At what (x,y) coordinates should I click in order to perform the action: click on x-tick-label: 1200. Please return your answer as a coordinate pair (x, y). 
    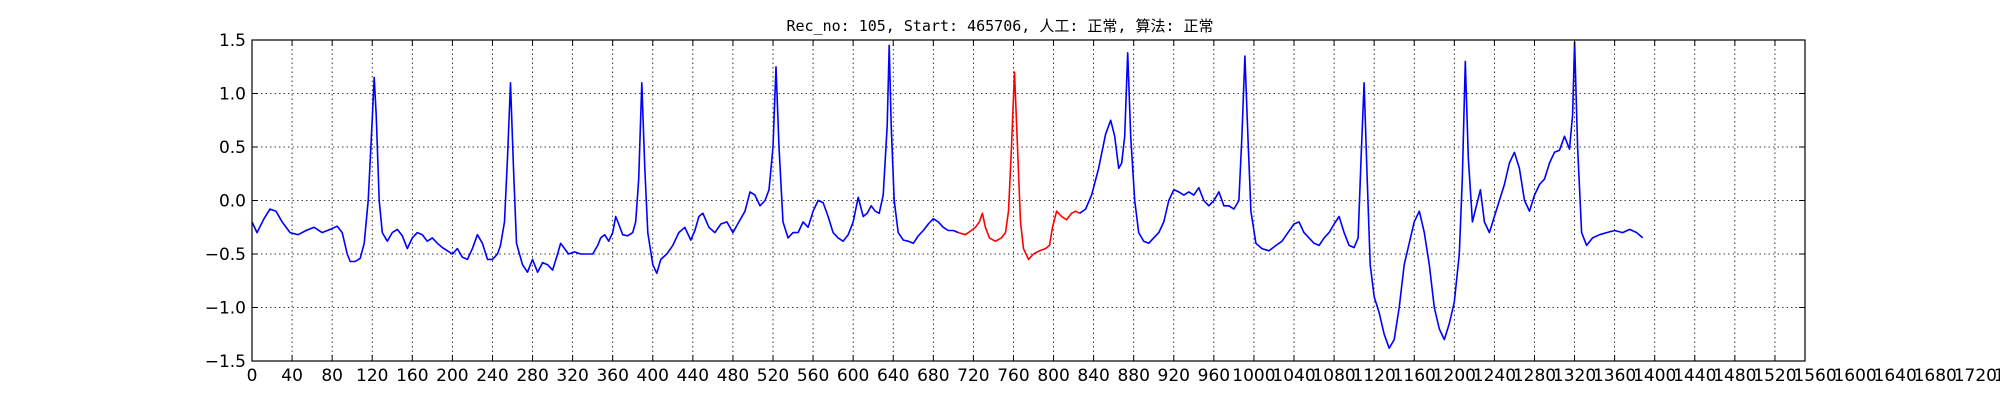
    Looking at the image, I should click on (1454, 376).